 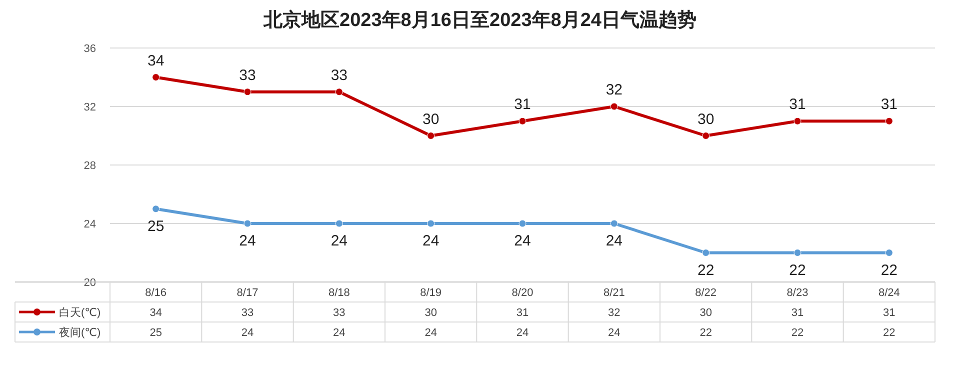 I want to click on legend-label: 夜间(℃), so click(x=80, y=332).